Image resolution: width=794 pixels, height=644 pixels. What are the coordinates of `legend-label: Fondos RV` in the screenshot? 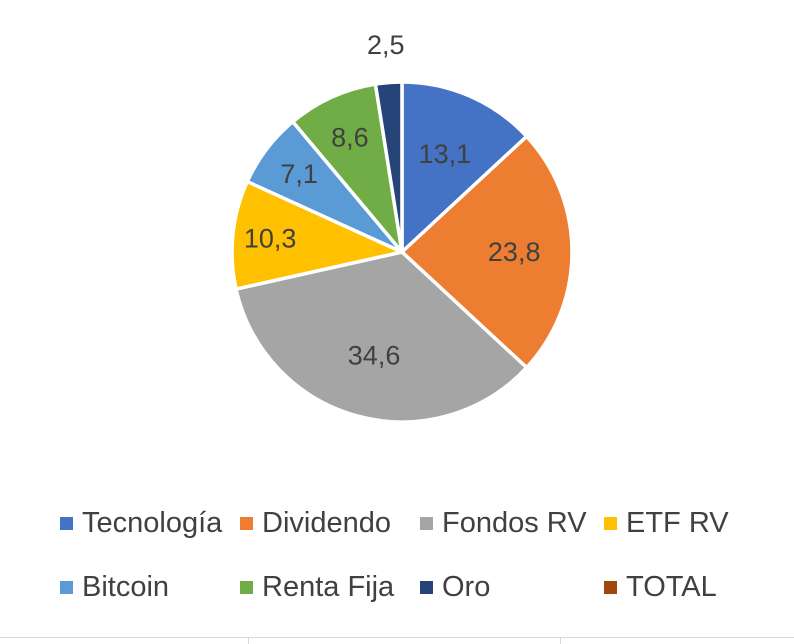 It's located at (514, 522).